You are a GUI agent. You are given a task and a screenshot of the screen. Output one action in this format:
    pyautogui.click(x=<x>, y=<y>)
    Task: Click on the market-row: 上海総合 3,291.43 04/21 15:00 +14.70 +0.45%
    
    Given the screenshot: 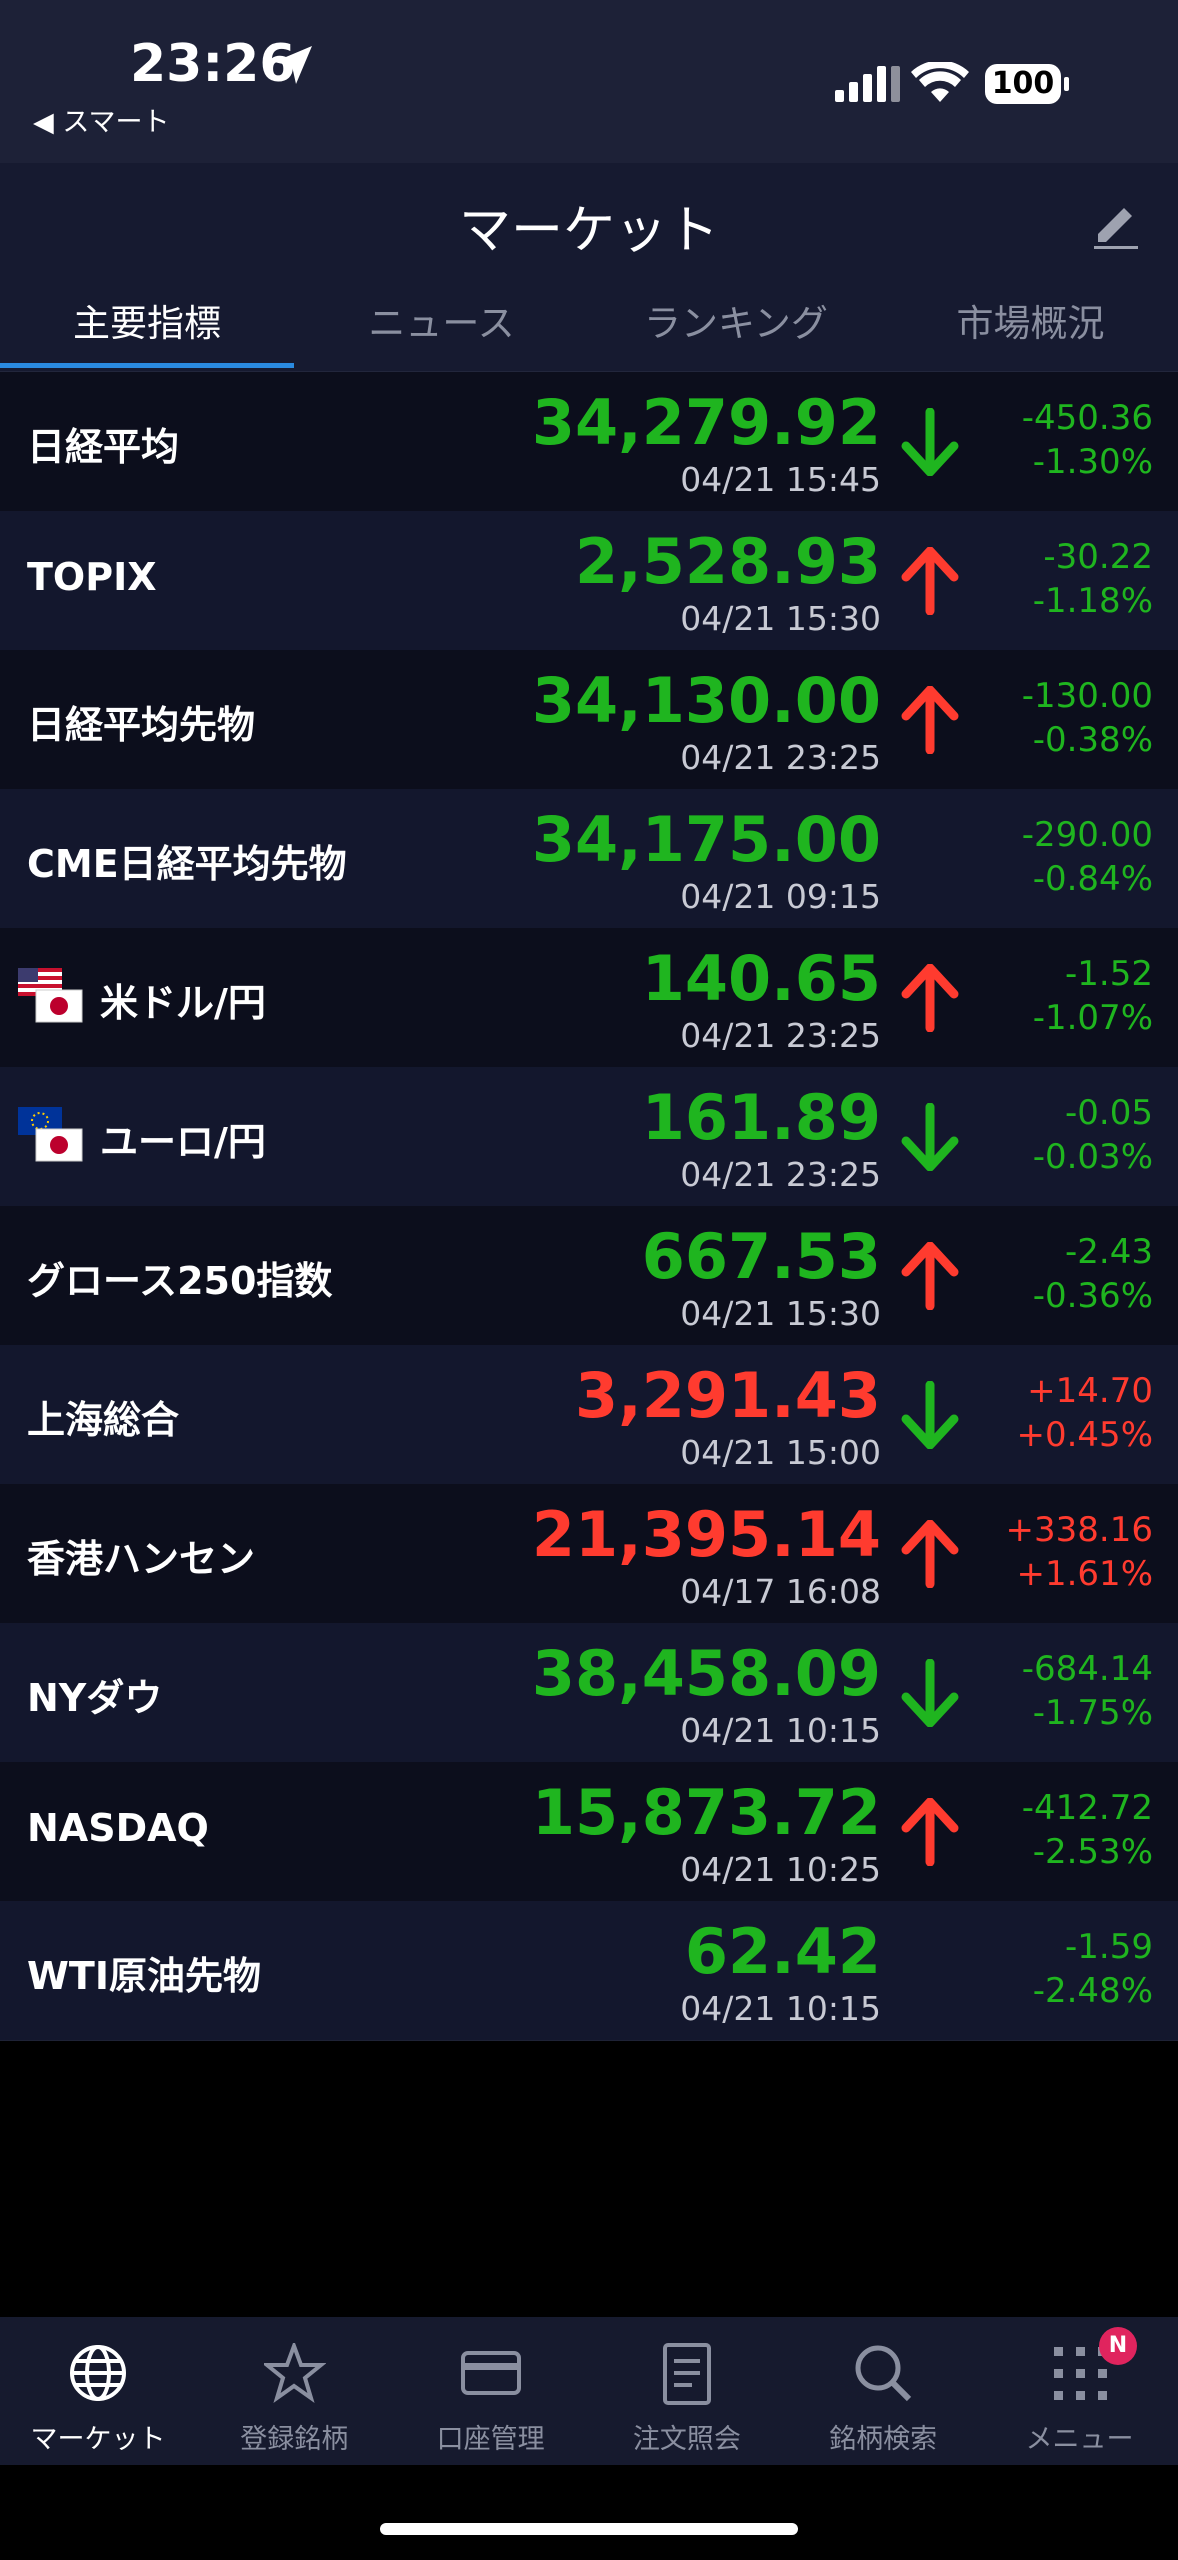 What is the action you would take?
    pyautogui.click(x=589, y=1415)
    